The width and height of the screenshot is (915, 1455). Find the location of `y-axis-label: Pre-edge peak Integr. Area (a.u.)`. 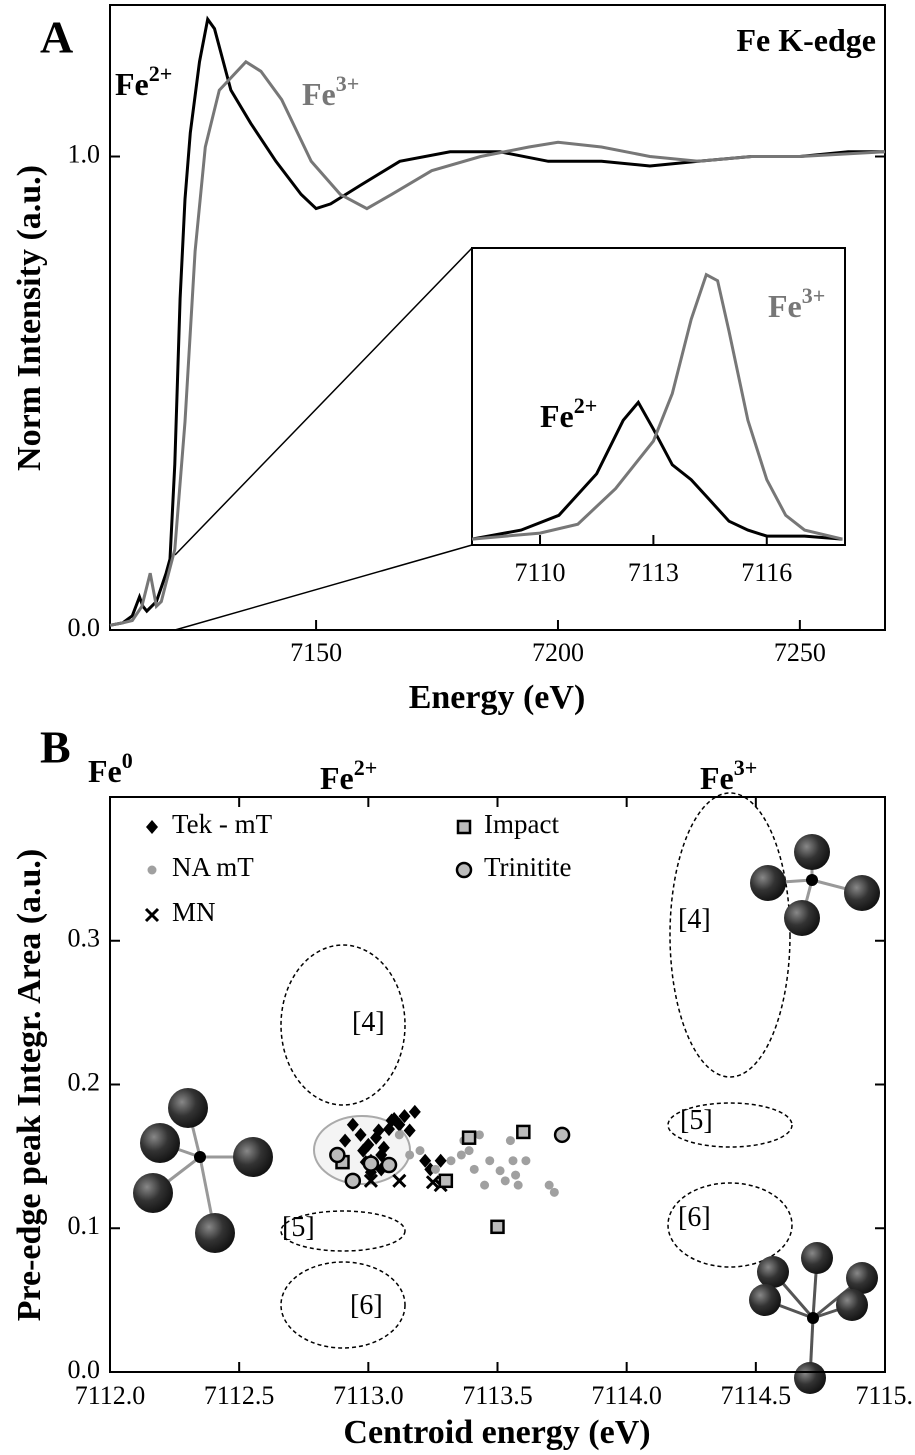

y-axis-label: Pre-edge peak Integr. Area (a.u.) is located at coordinates (29, 1085).